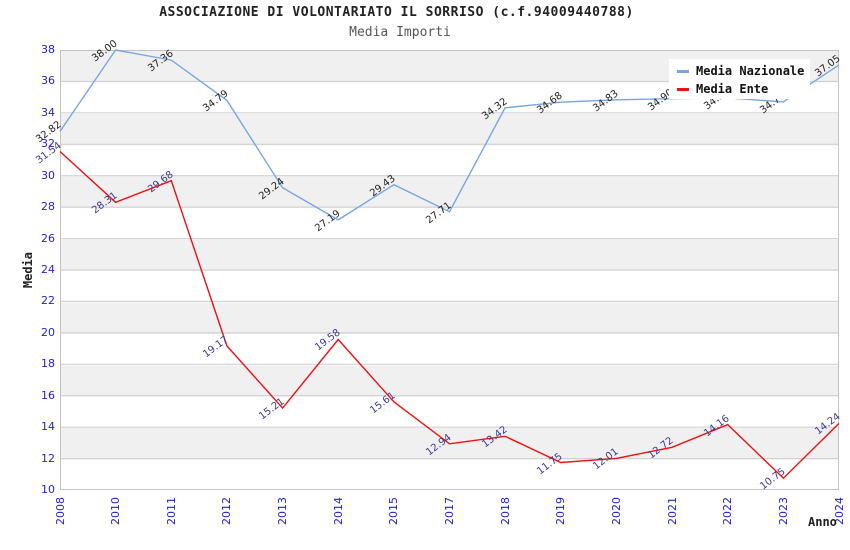 This screenshot has height=550, width=850. Describe the element at coordinates (616, 511) in the screenshot. I see `x-tick-label-text: 2020` at that location.